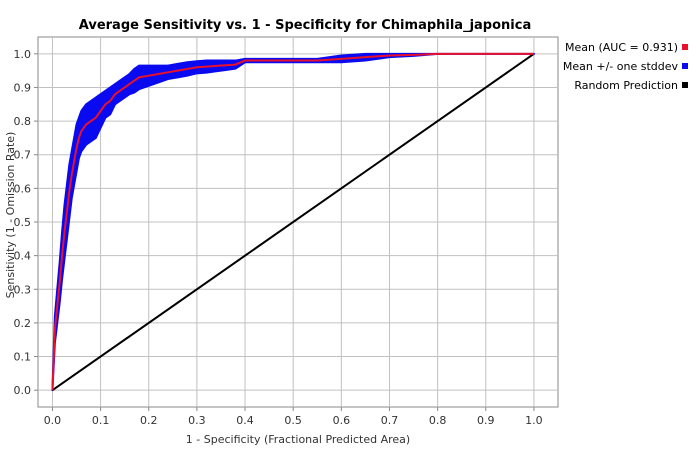 This screenshot has width=700, height=454. I want to click on x-tick-label: 0.1, so click(101, 420).